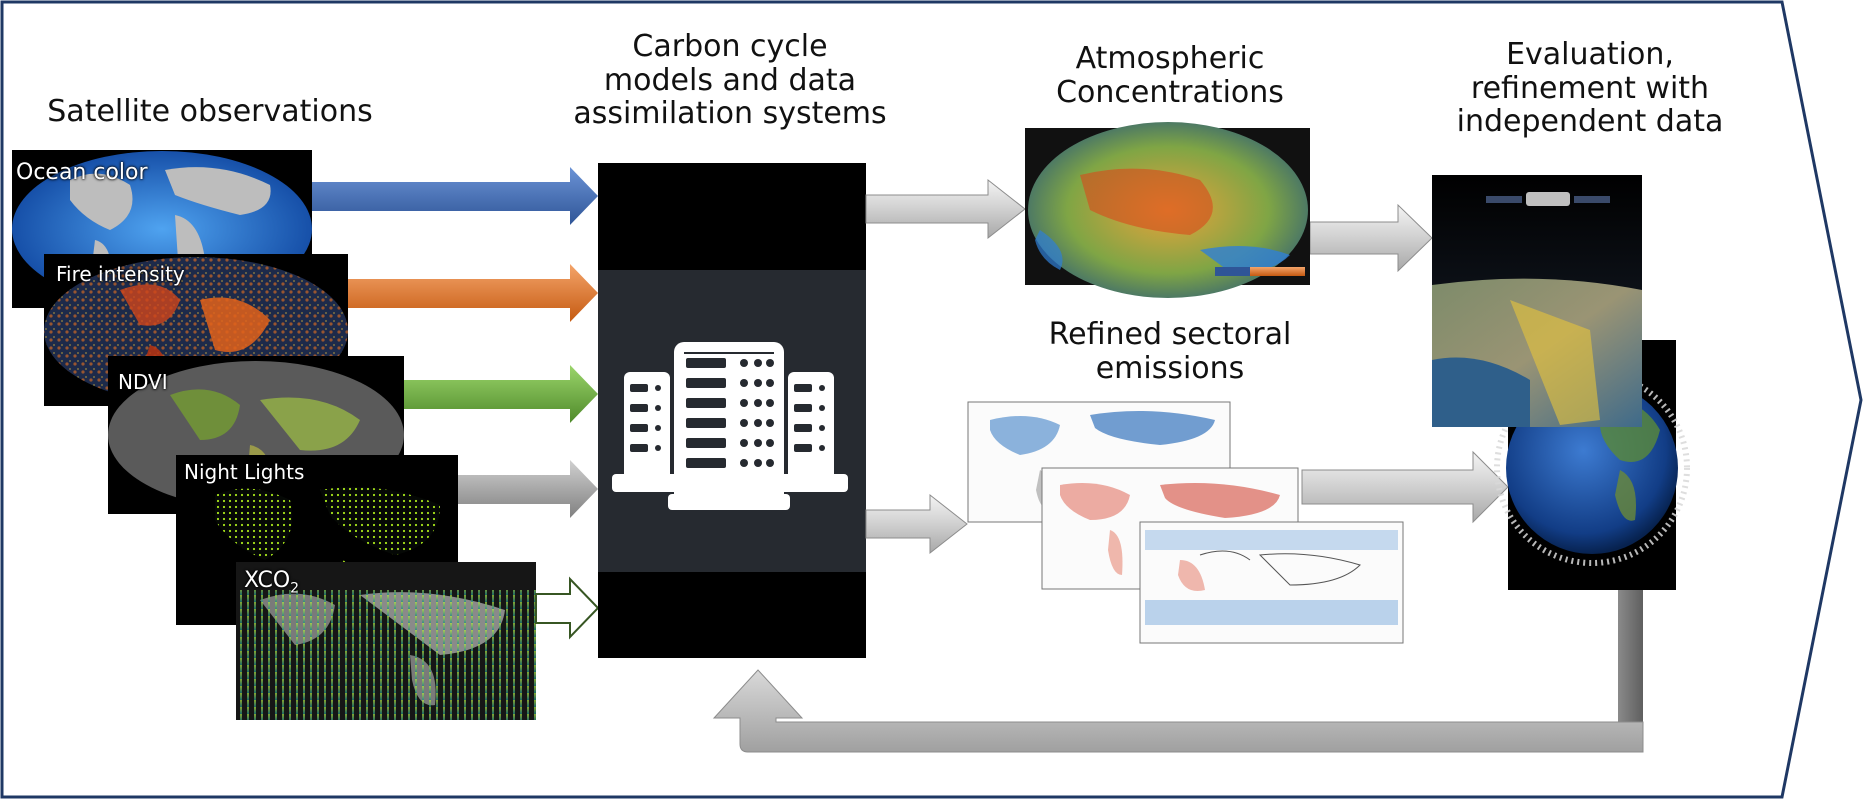  What do you see at coordinates (945, 209) in the screenshot?
I see `arrow-model-to-atmos` at bounding box center [945, 209].